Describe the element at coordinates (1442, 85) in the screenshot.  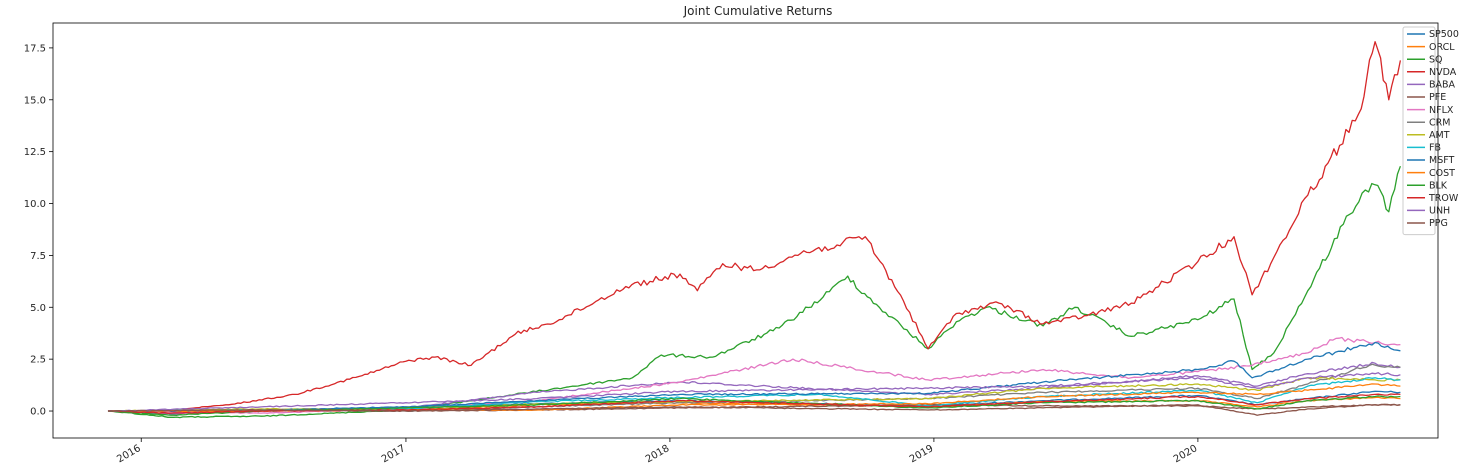
I see `legend-label-baba: BABA` at that location.